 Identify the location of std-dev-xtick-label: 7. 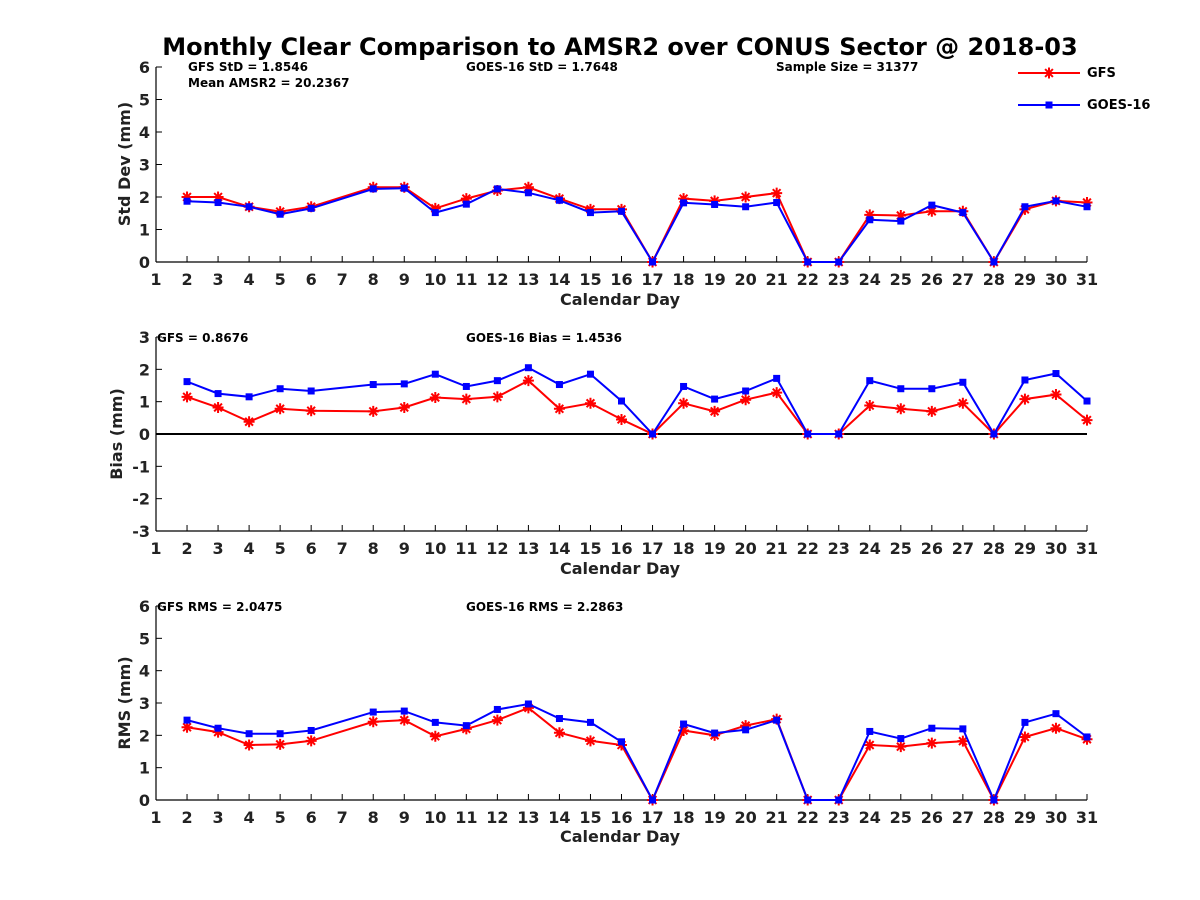
(342, 279).